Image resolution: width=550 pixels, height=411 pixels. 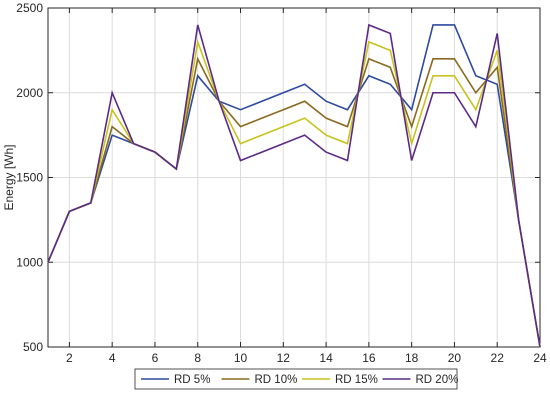 What do you see at coordinates (498, 358) in the screenshot?
I see `x-tick-label: 22` at bounding box center [498, 358].